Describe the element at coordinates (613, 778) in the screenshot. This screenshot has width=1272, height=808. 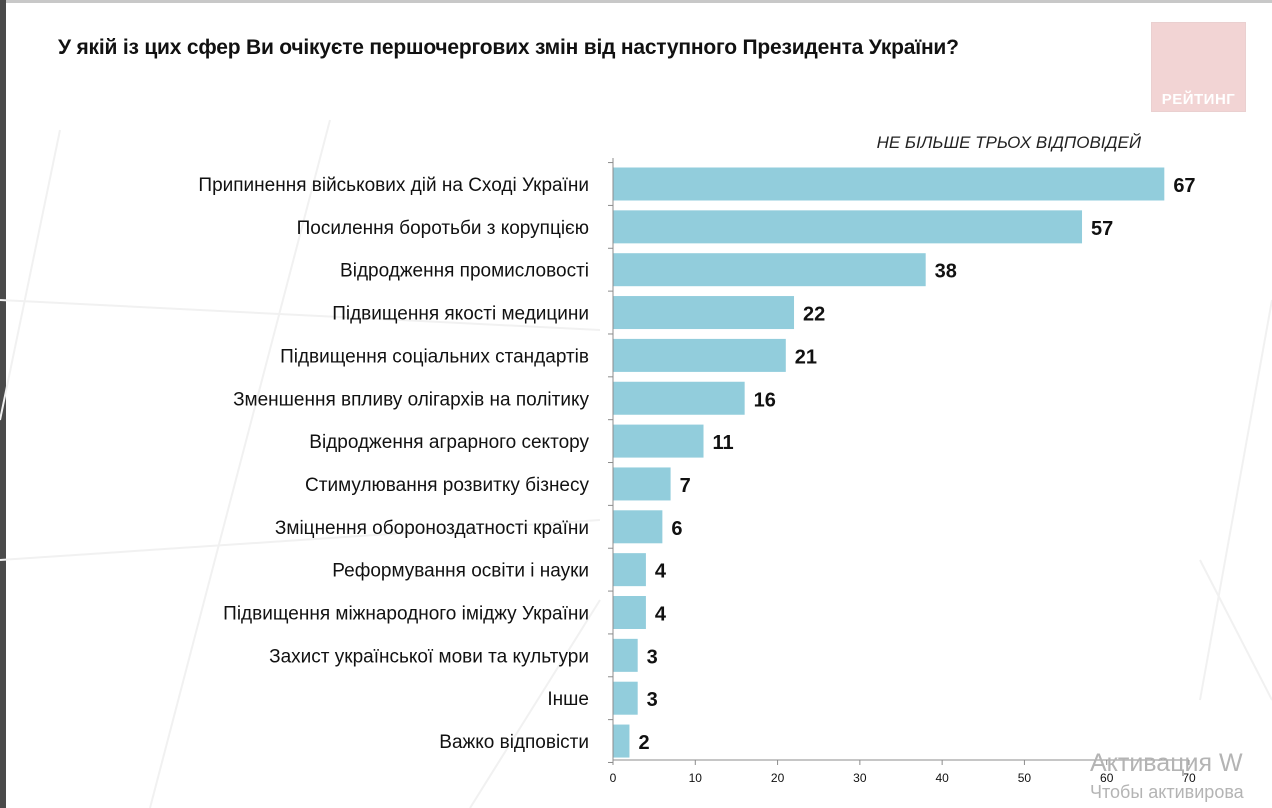
I see `x-tick-label-0: 0` at that location.